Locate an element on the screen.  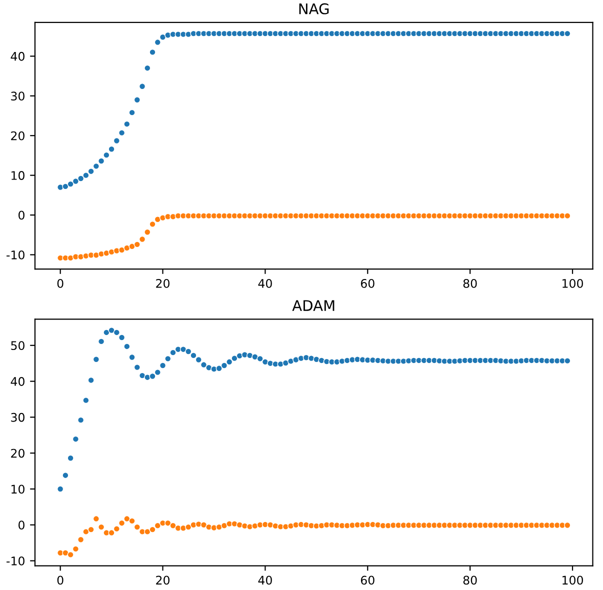
y-tick-label: 50 is located at coordinates (17, 345).